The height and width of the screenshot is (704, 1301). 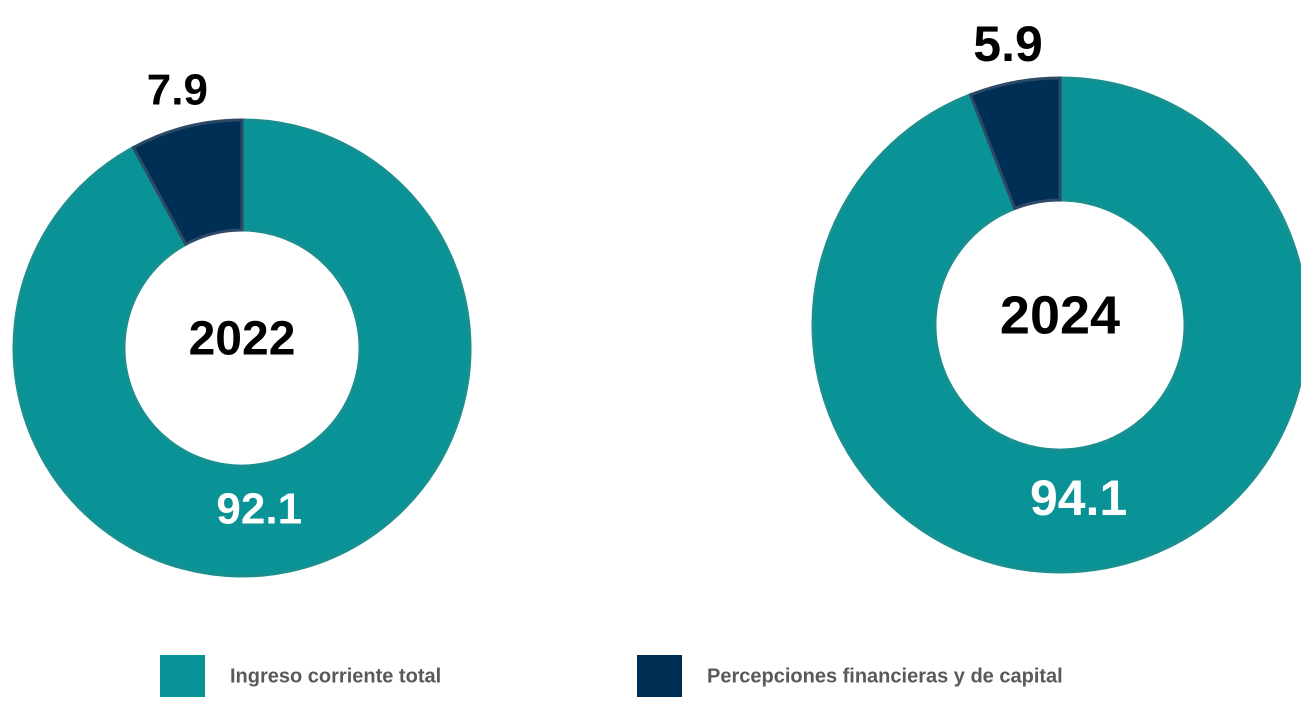 What do you see at coordinates (1060, 315) in the screenshot?
I see `chart-title: 2024` at bounding box center [1060, 315].